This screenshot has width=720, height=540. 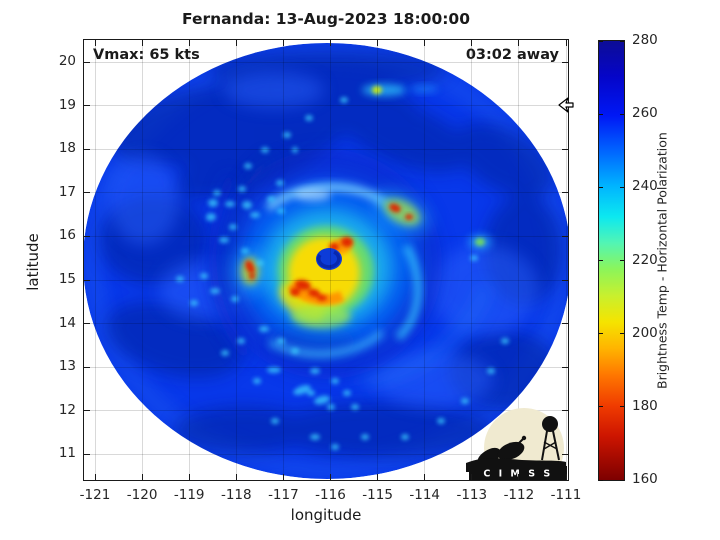 I want to click on colorbar-tick-label: 220, so click(x=645, y=259).